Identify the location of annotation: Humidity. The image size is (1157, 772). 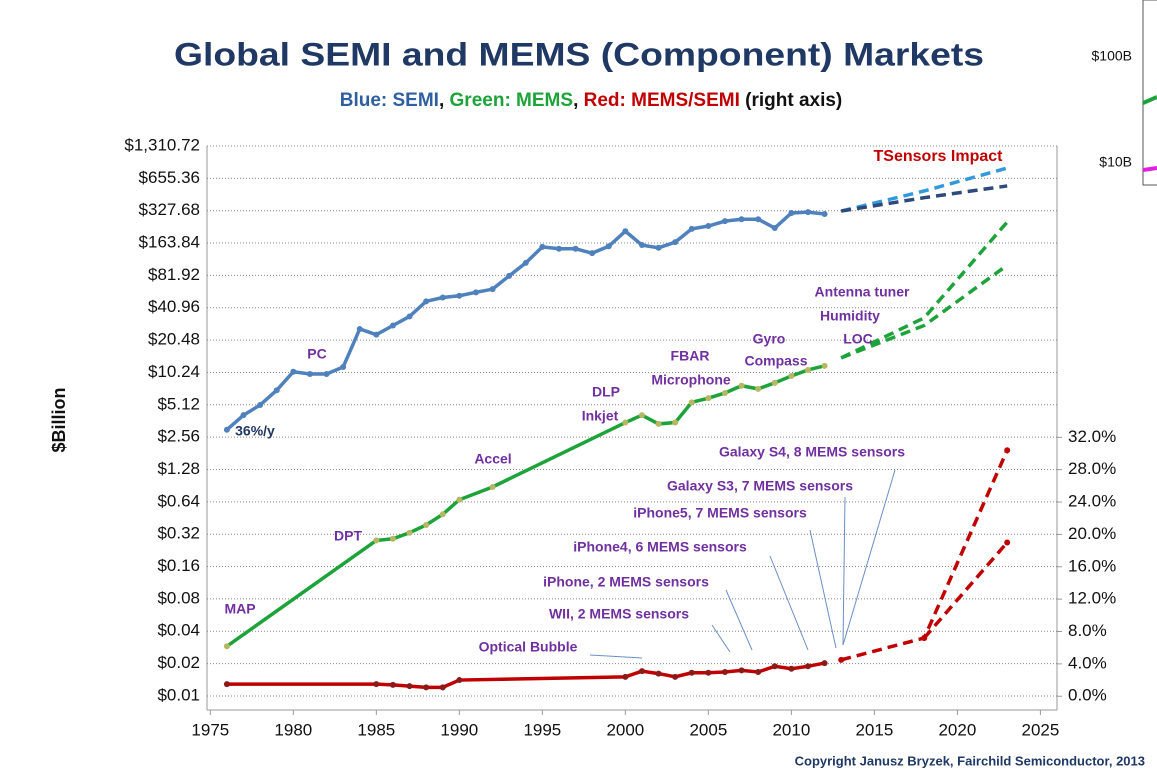
(850, 316).